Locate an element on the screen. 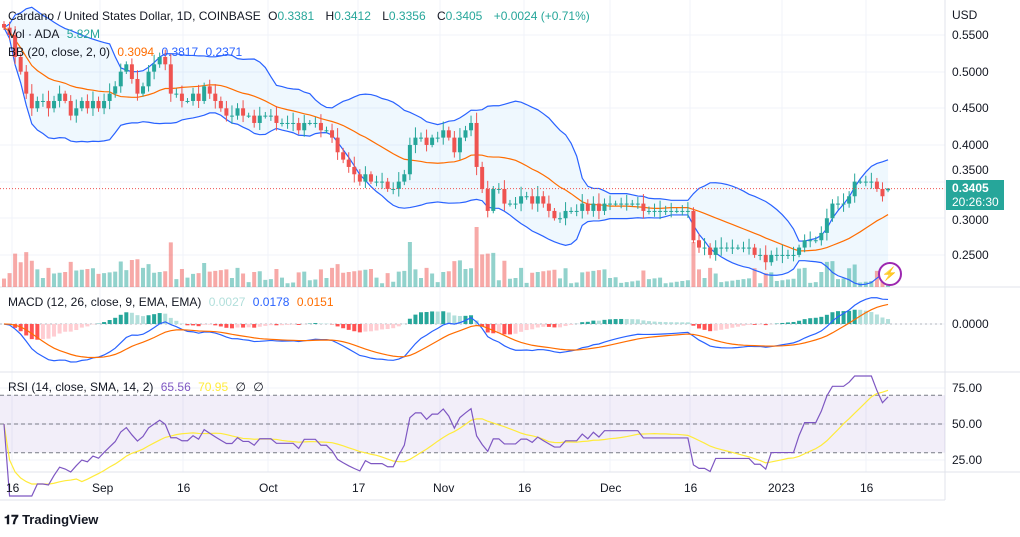 Image resolution: width=1020 pixels, height=537 pixels. tradingview-logo: 𝟏𝟕 TradingView is located at coordinates (51, 520).